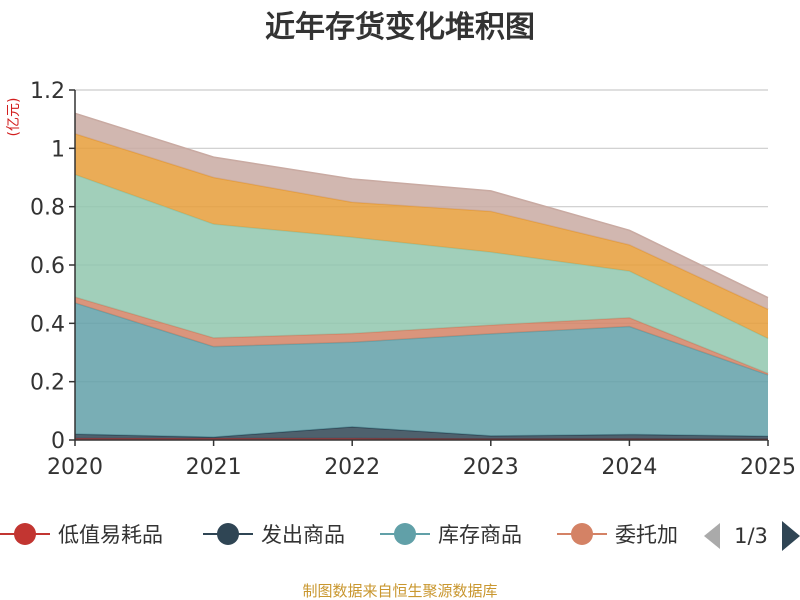  I want to click on y-tick-label: 0.2, so click(47, 383).